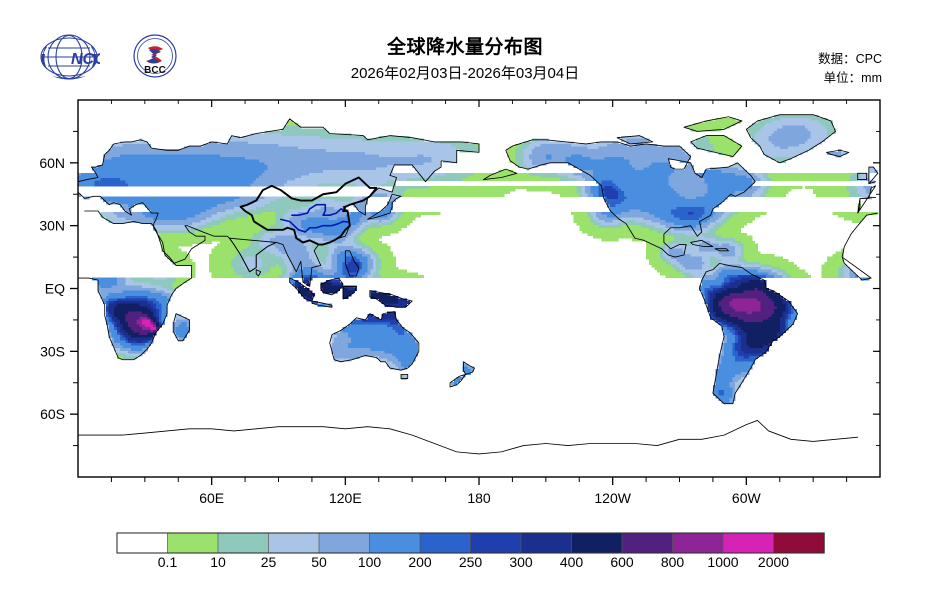 The image size is (930, 594). What do you see at coordinates (52, 414) in the screenshot?
I see `y-tick-label: 60S` at bounding box center [52, 414].